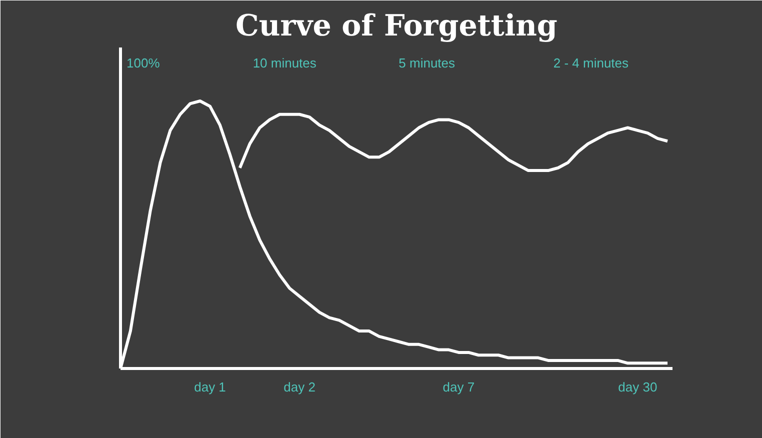 This screenshot has width=762, height=438. What do you see at coordinates (397, 25) in the screenshot?
I see `chart-title: Curve of Forgetting` at bounding box center [397, 25].